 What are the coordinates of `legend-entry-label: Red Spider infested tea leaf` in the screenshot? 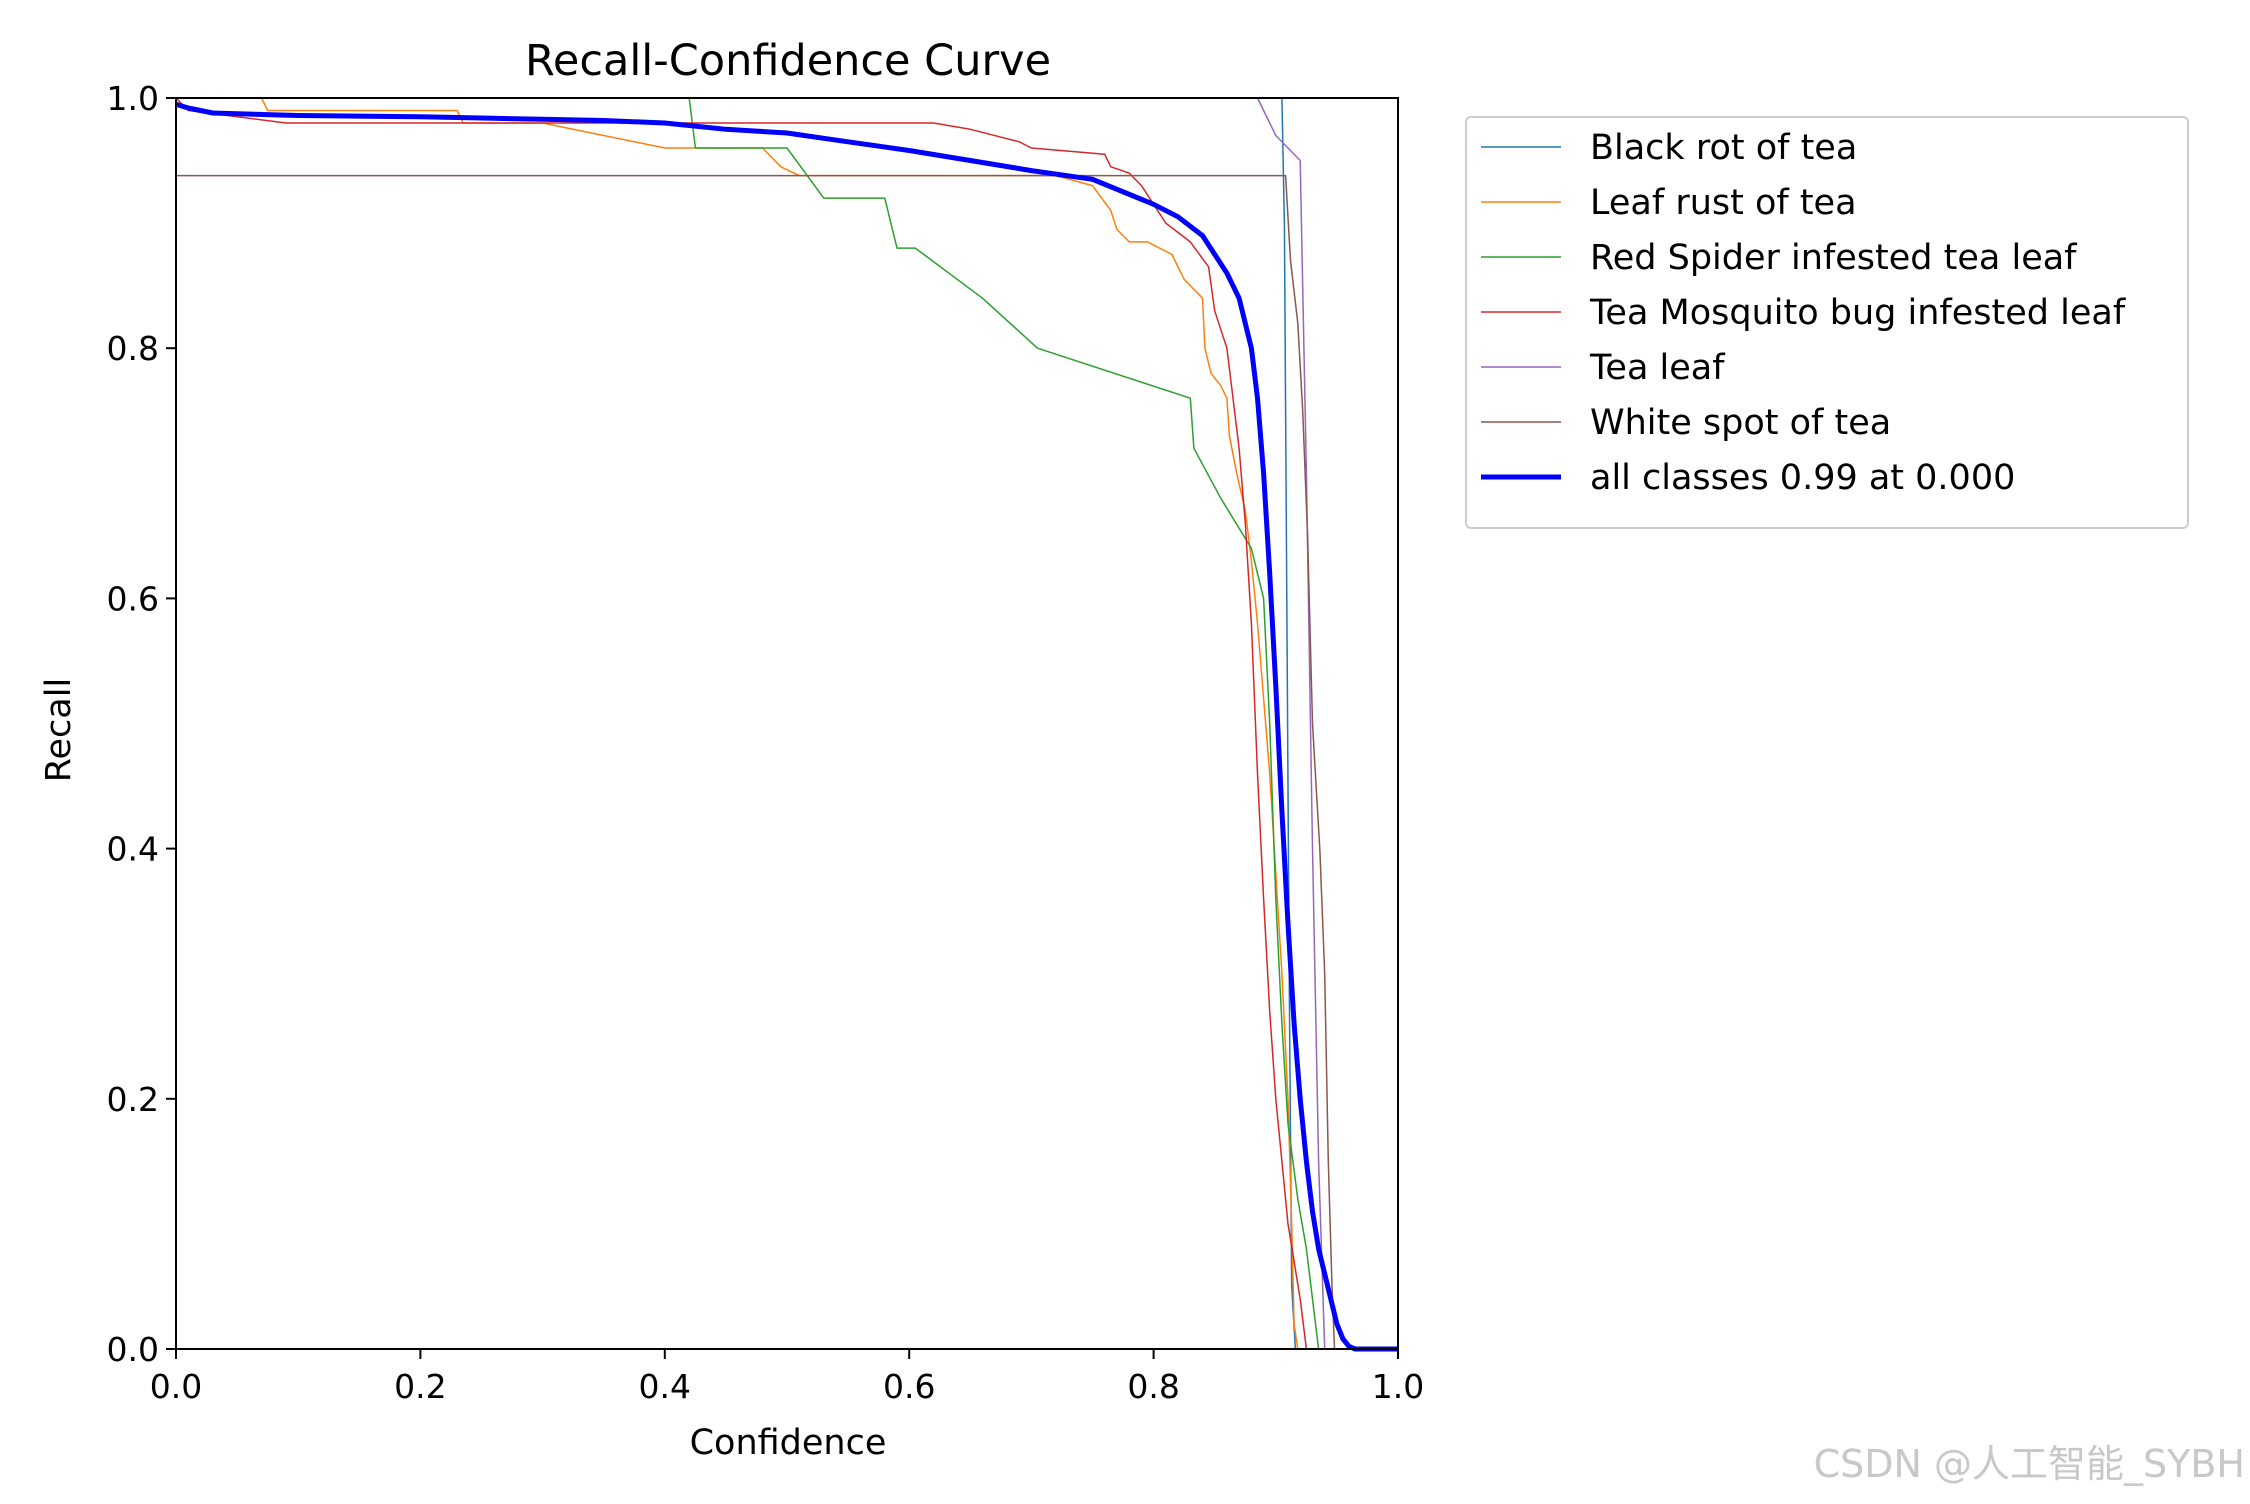 It's located at (1833, 258).